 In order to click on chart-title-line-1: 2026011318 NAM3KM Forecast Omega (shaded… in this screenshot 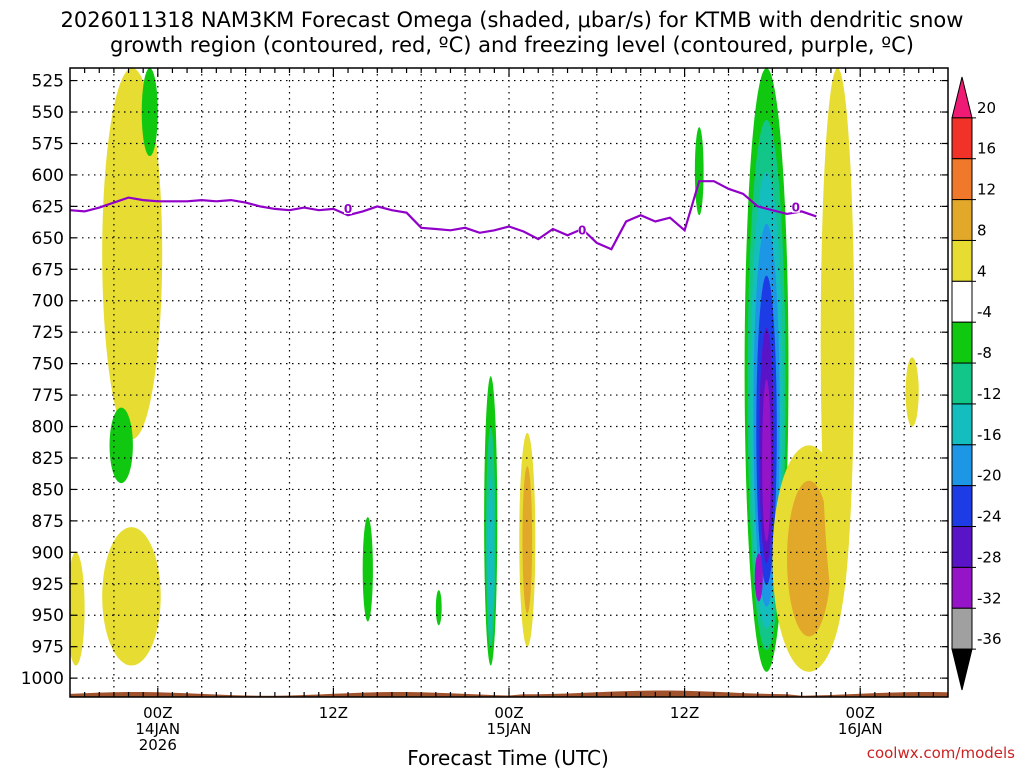, I will do `click(512, 20)`.